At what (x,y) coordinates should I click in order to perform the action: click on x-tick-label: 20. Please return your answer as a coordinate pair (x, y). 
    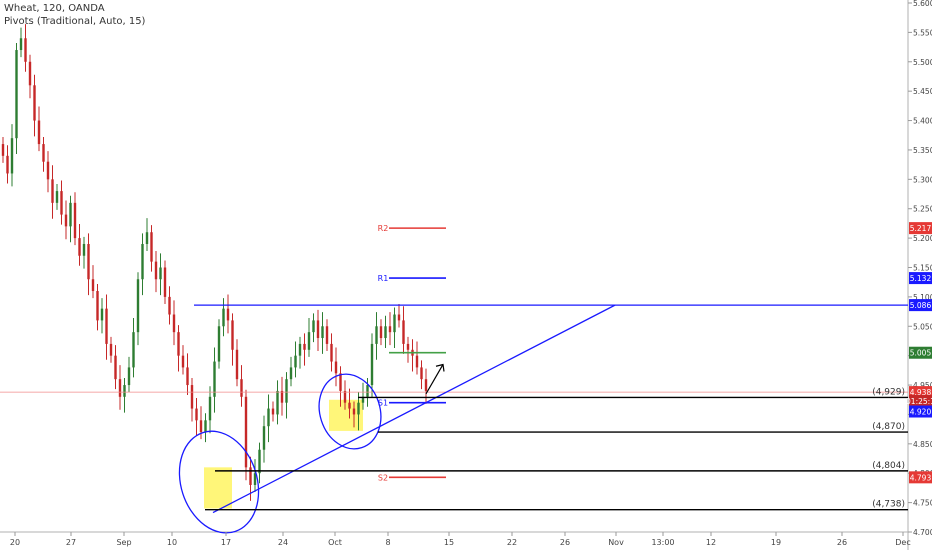
    Looking at the image, I should click on (15, 542).